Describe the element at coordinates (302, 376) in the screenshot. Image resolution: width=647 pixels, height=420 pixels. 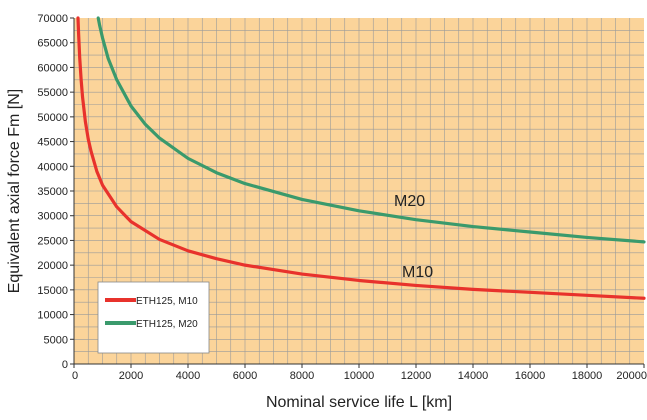
I see `x-tick-label: 8000` at that location.